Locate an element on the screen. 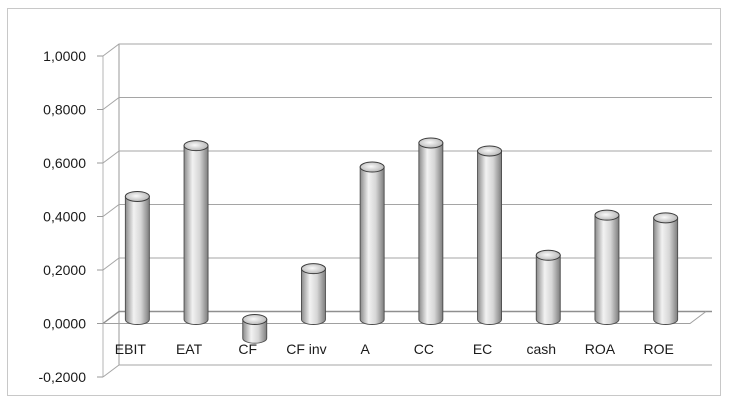  bar-a is located at coordinates (372, 243).